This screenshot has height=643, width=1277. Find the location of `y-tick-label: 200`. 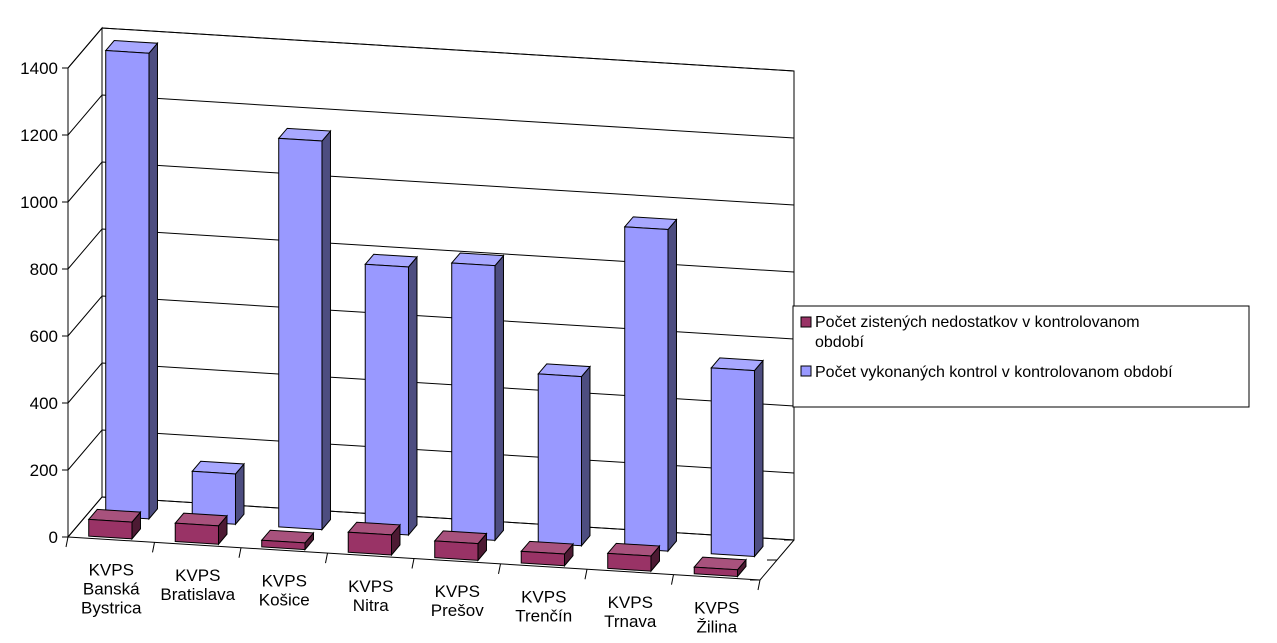

y-tick-label: 200 is located at coordinates (44, 470).